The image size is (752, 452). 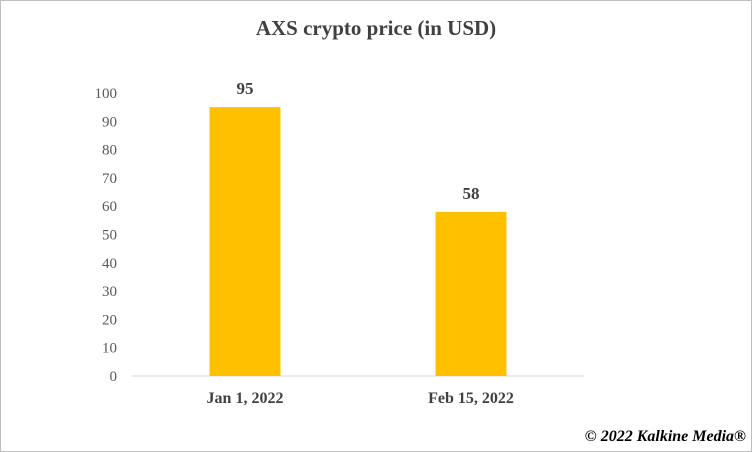 What do you see at coordinates (245, 88) in the screenshot?
I see `bar-data-label: 95` at bounding box center [245, 88].